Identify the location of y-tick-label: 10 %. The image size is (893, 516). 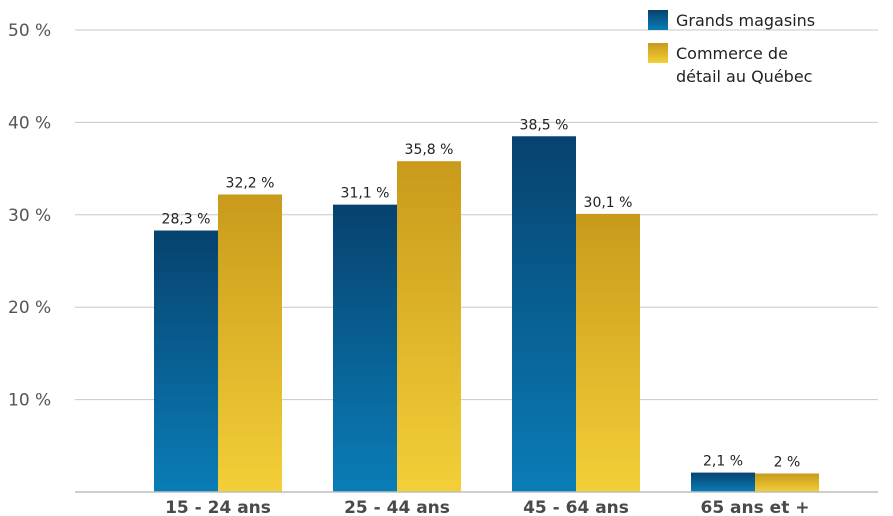
(29, 401).